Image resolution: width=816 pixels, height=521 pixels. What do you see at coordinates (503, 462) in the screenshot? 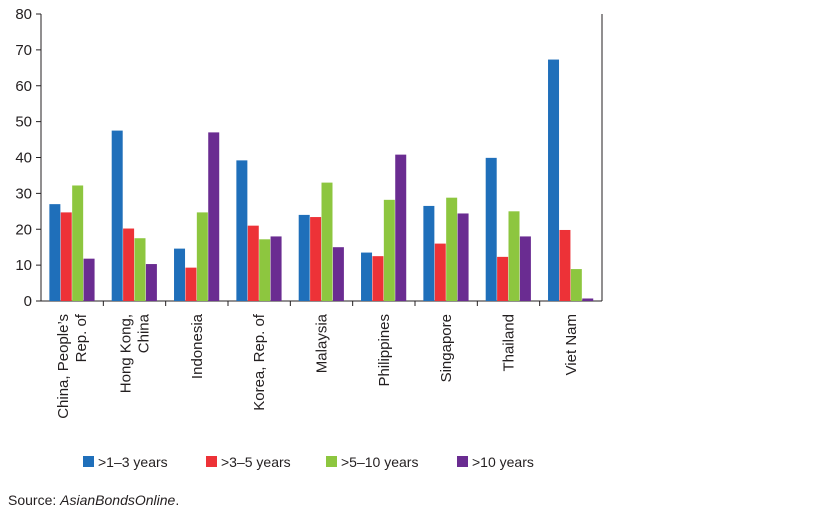
I see `legend-label: >10 years` at bounding box center [503, 462].